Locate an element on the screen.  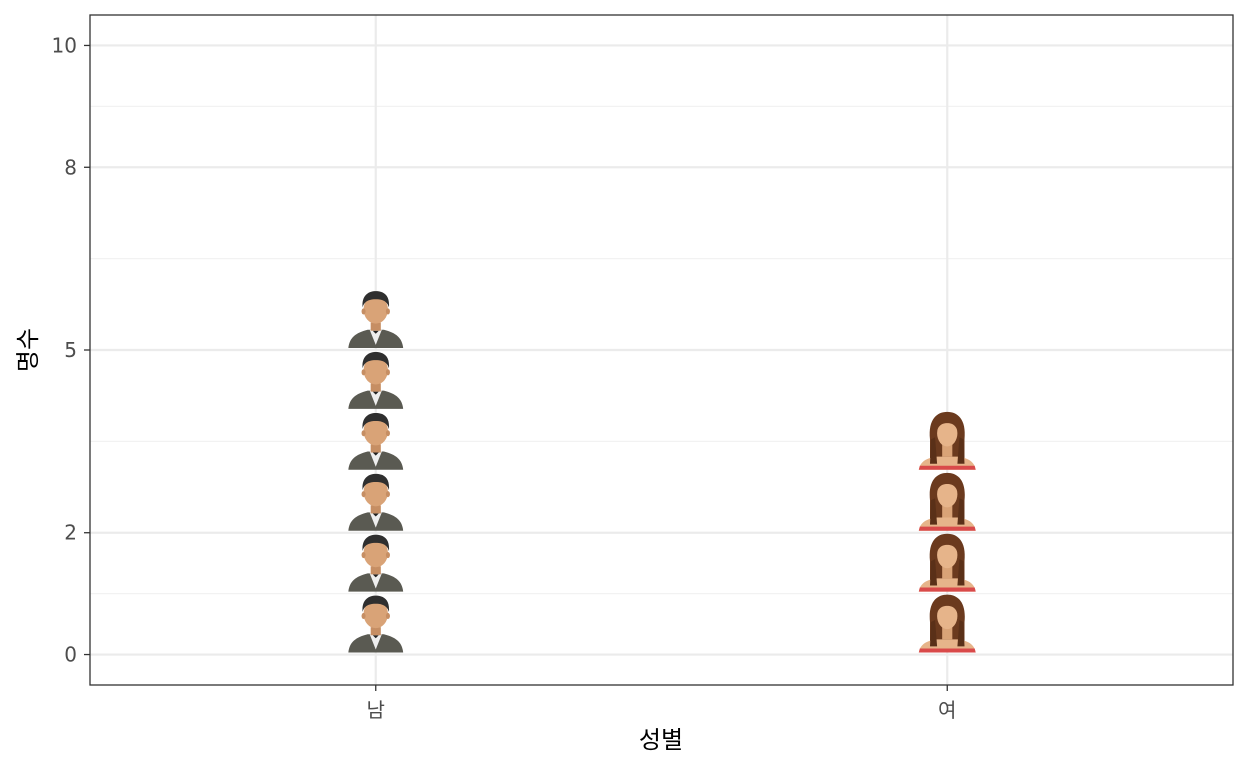
x-tick-label: 남 is located at coordinates (376, 710).